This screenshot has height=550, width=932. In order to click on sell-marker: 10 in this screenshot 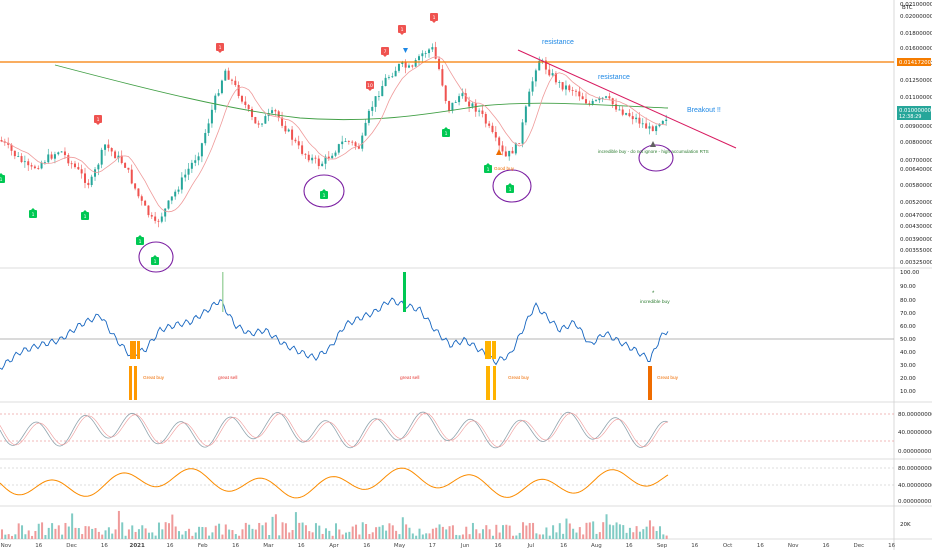, I will do `click(370, 86)`.